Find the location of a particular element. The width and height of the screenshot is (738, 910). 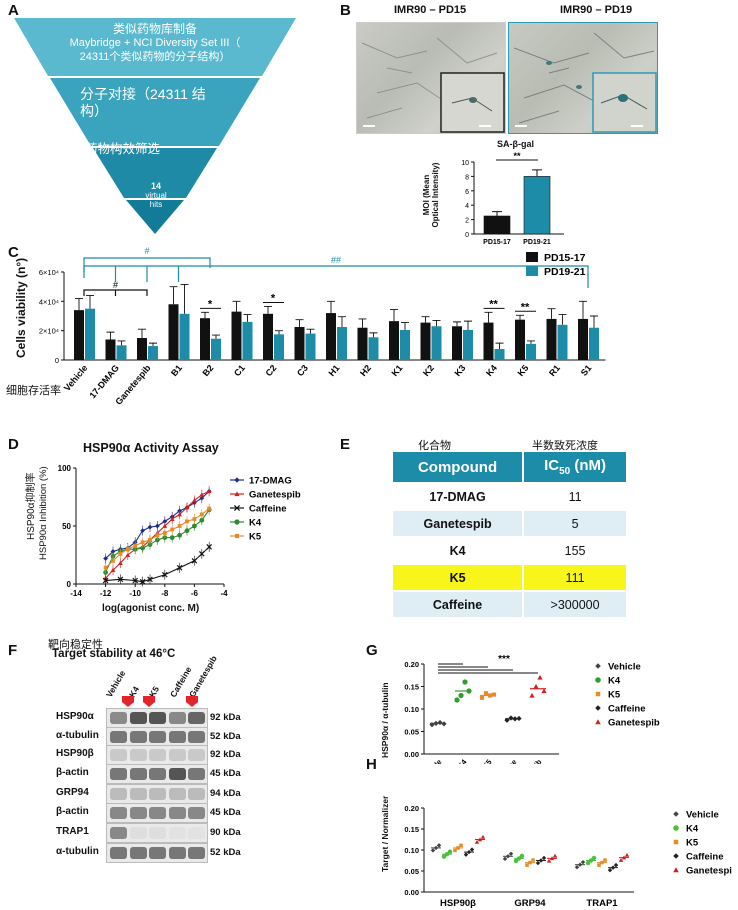

ic50-row: 17-DMAG 11 is located at coordinates (509, 497).